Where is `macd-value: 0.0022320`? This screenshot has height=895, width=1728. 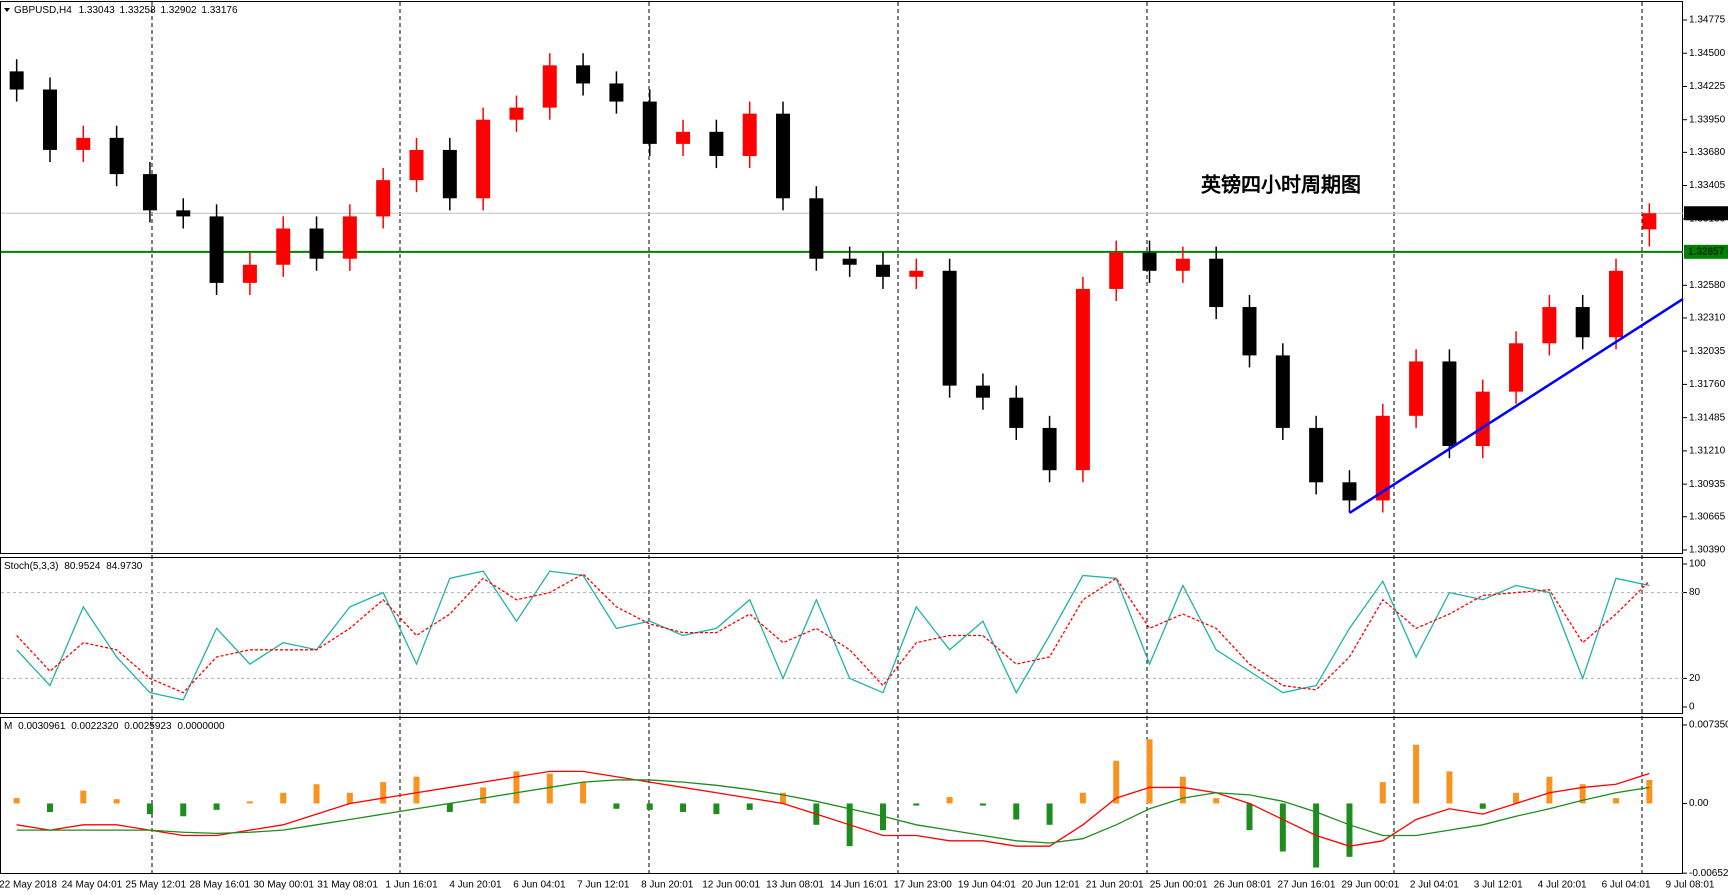
macd-value: 0.0022320 is located at coordinates (95, 726).